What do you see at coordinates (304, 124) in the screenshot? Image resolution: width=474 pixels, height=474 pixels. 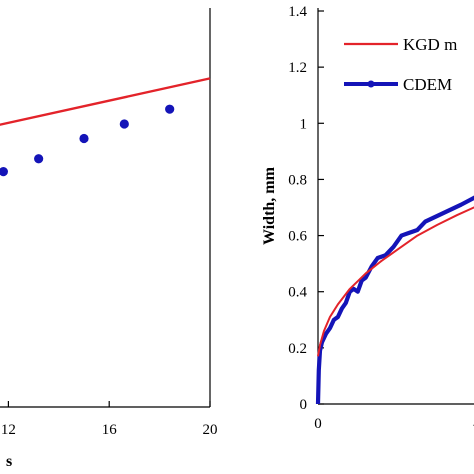 I see `right-y-tick-label: 1` at bounding box center [304, 124].